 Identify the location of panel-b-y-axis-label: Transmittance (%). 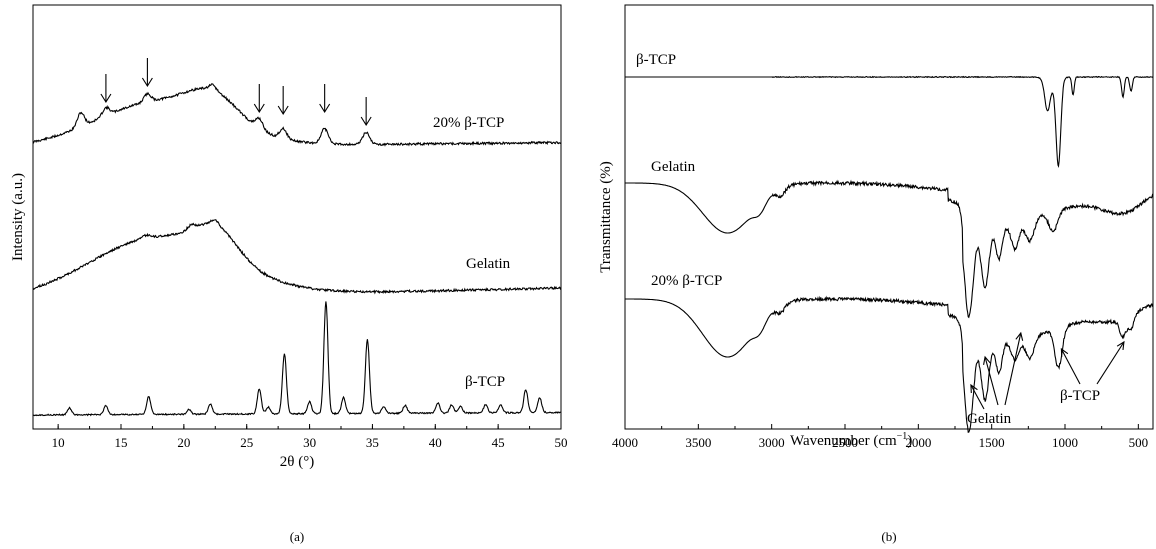
(606, 217).